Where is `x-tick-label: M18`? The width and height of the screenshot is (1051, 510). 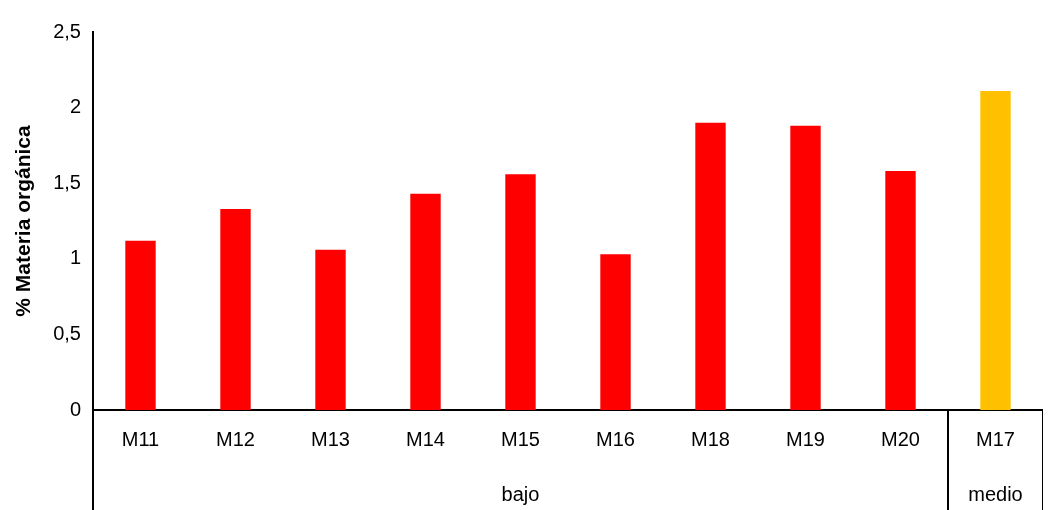 x-tick-label: M18 is located at coordinates (710, 438).